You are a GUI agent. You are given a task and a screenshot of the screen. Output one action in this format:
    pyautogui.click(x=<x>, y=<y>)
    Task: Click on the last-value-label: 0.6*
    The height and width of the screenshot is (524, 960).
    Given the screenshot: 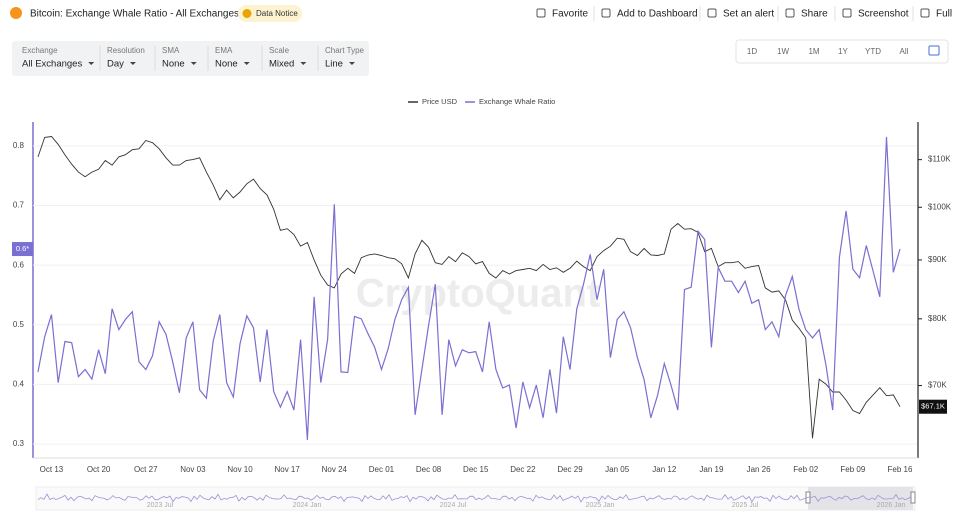 What is the action you would take?
    pyautogui.click(x=22, y=248)
    